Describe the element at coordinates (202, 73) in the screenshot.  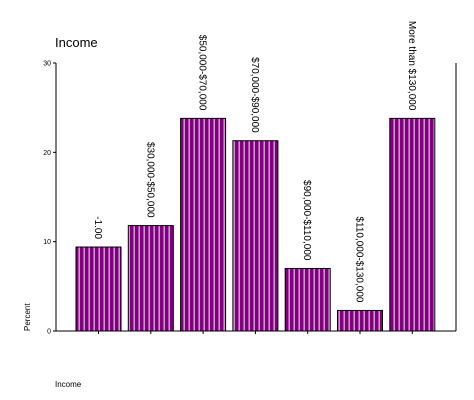
I see `bar-label: $50,000-$70,000` at that location.